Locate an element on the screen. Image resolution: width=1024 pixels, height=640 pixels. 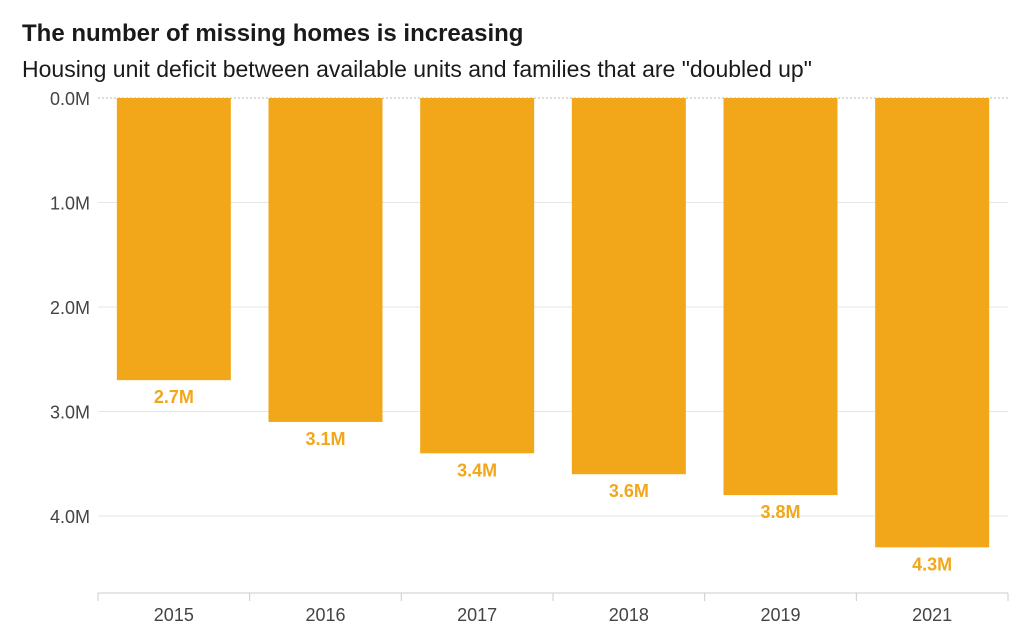
y-tick-label: 1.0M is located at coordinates (70, 204).